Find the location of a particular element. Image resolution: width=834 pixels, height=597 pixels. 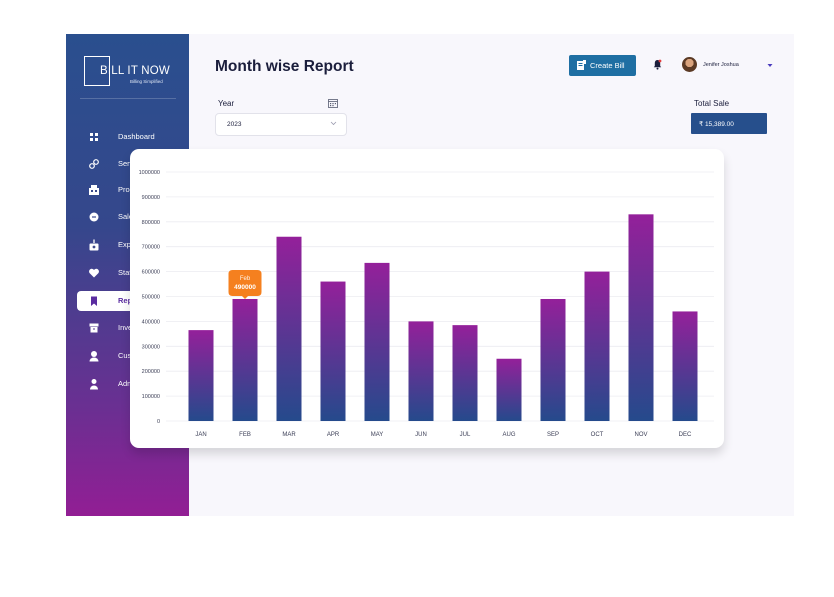

sidebar-item-label: Admin is located at coordinates (129, 383).